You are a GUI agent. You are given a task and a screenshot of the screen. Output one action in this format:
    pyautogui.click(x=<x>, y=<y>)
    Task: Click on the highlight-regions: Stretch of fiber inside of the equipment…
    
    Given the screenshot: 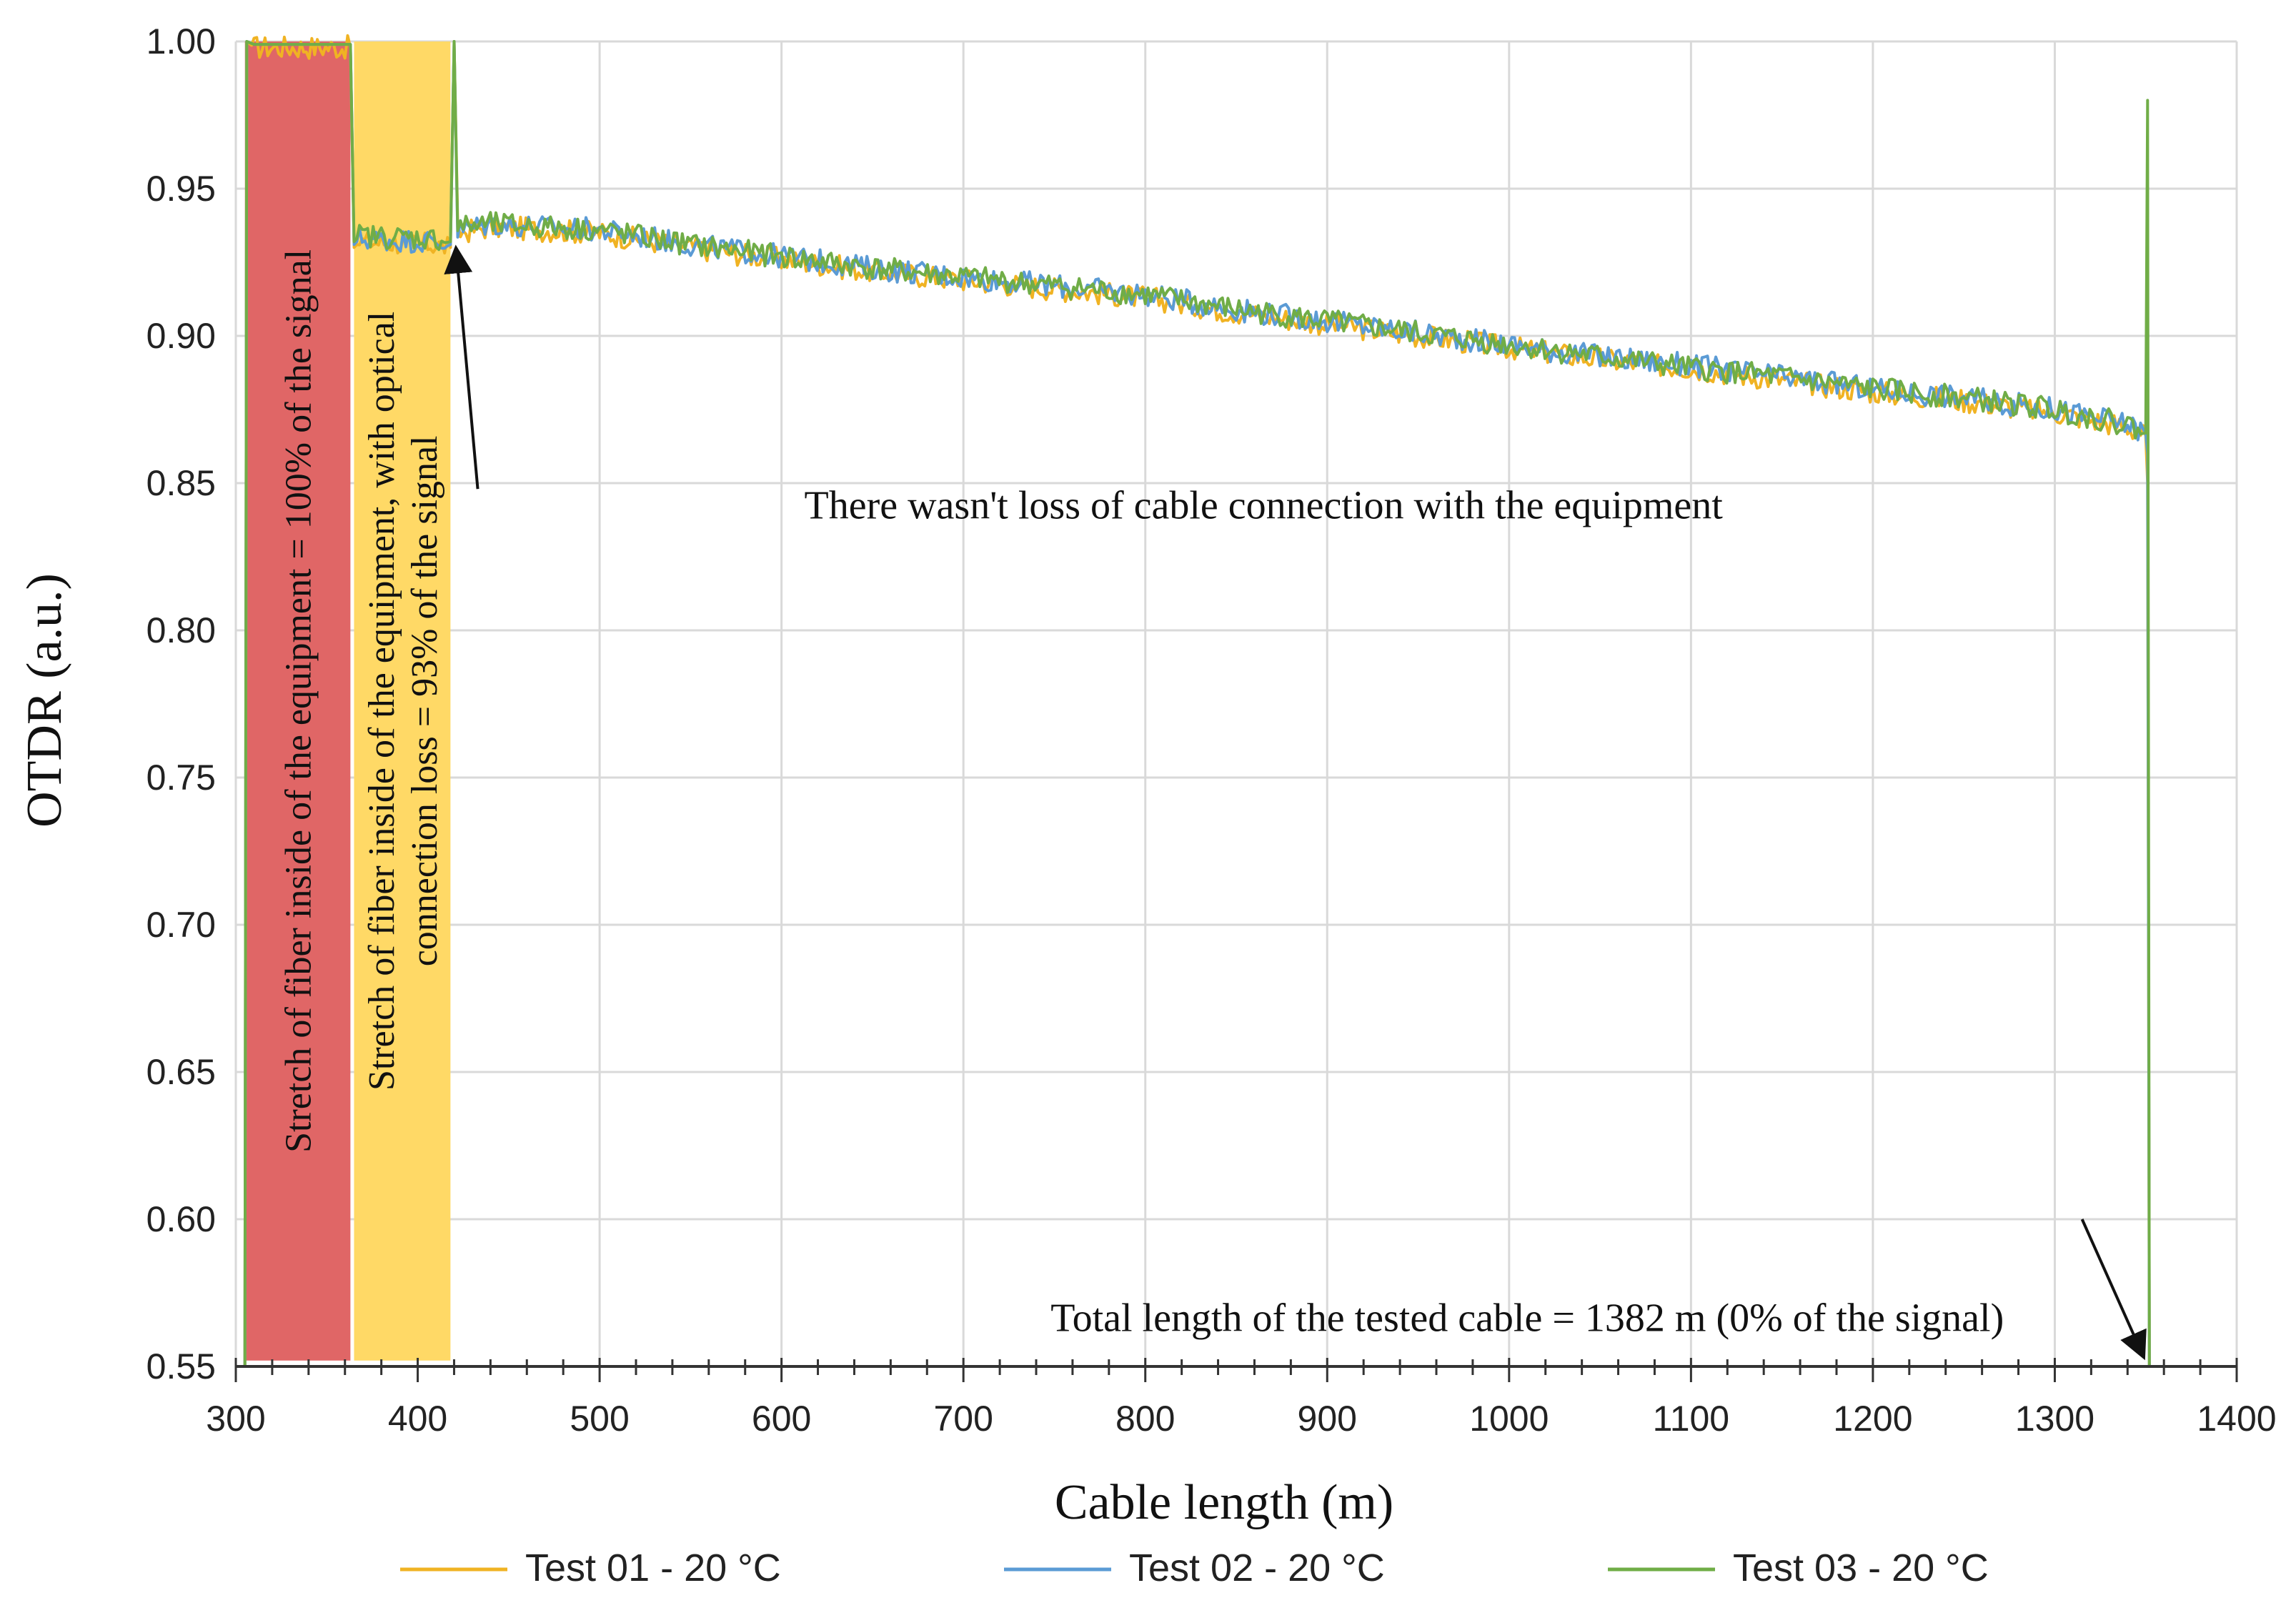 What is the action you would take?
    pyautogui.click(x=348, y=701)
    